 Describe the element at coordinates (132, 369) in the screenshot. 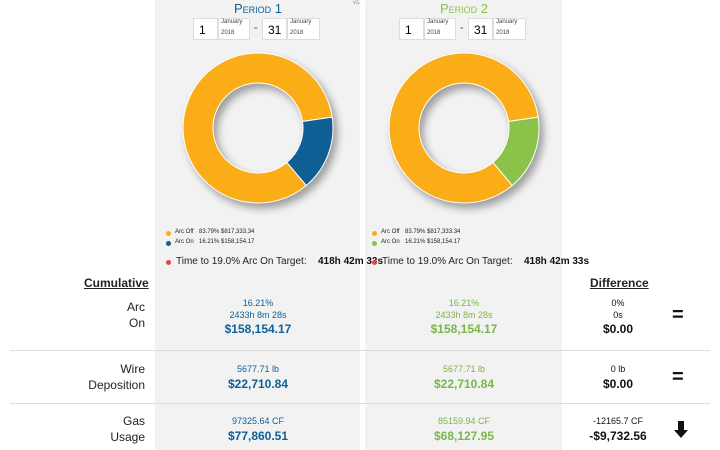

I see `row-label: Wire` at that location.